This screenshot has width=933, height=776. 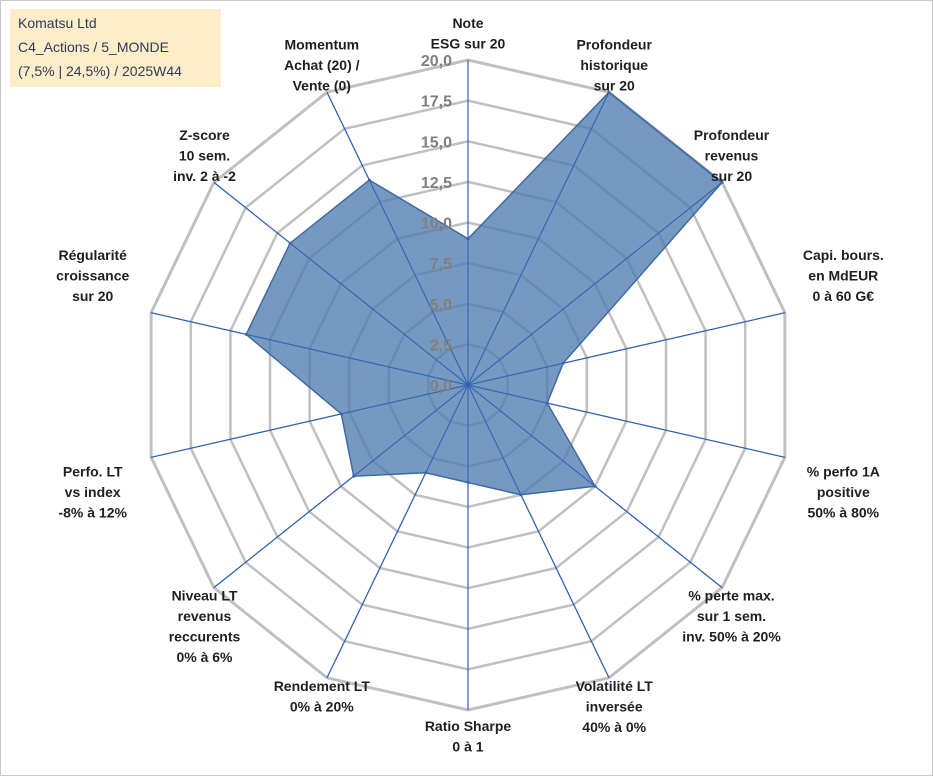 I want to click on axis-label-line: en MdEUR, so click(x=843, y=276).